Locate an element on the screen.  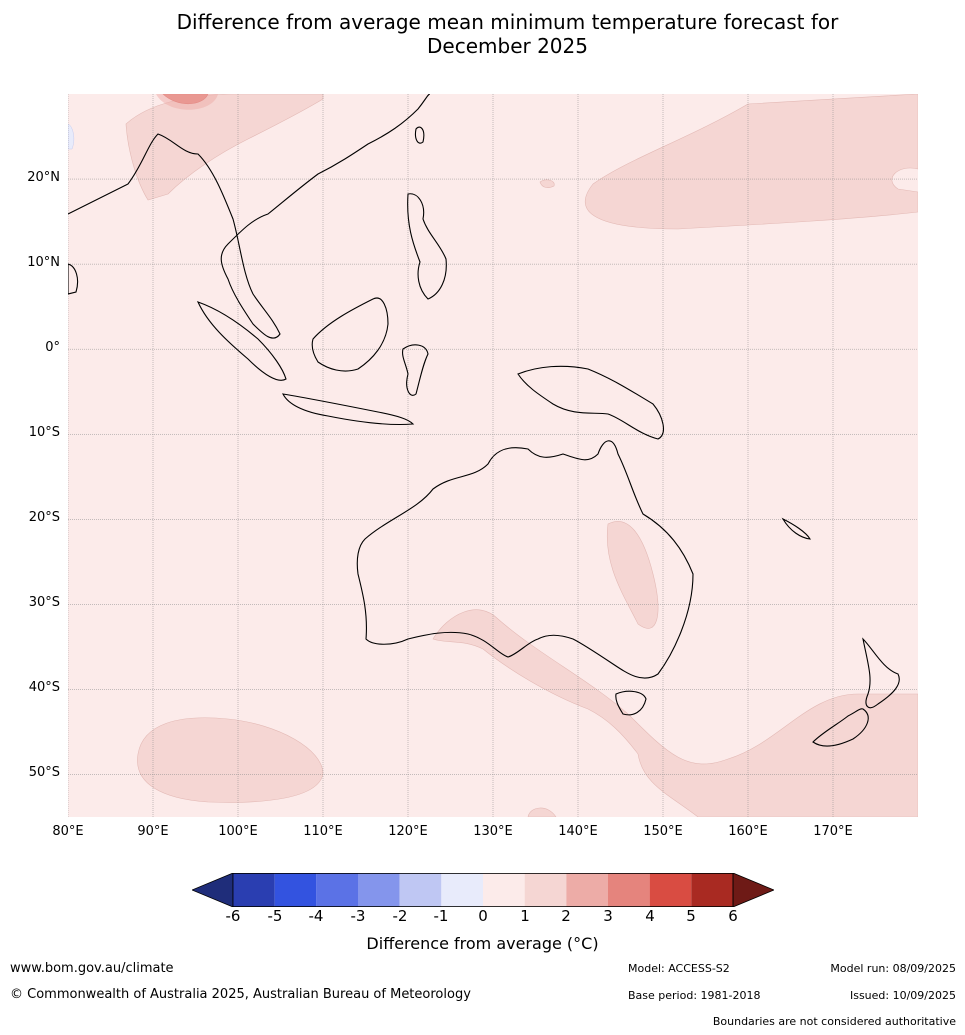
colorbar-tick: 2 is located at coordinates (566, 916).